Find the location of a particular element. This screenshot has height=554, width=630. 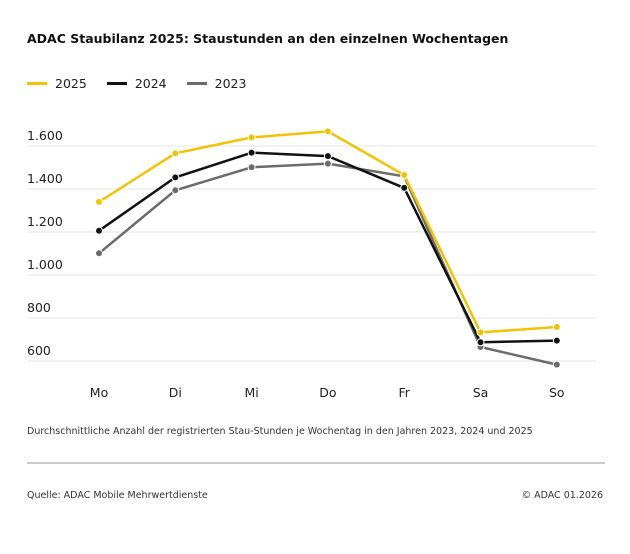

legend: 2025 2024 2023 is located at coordinates (136, 83).